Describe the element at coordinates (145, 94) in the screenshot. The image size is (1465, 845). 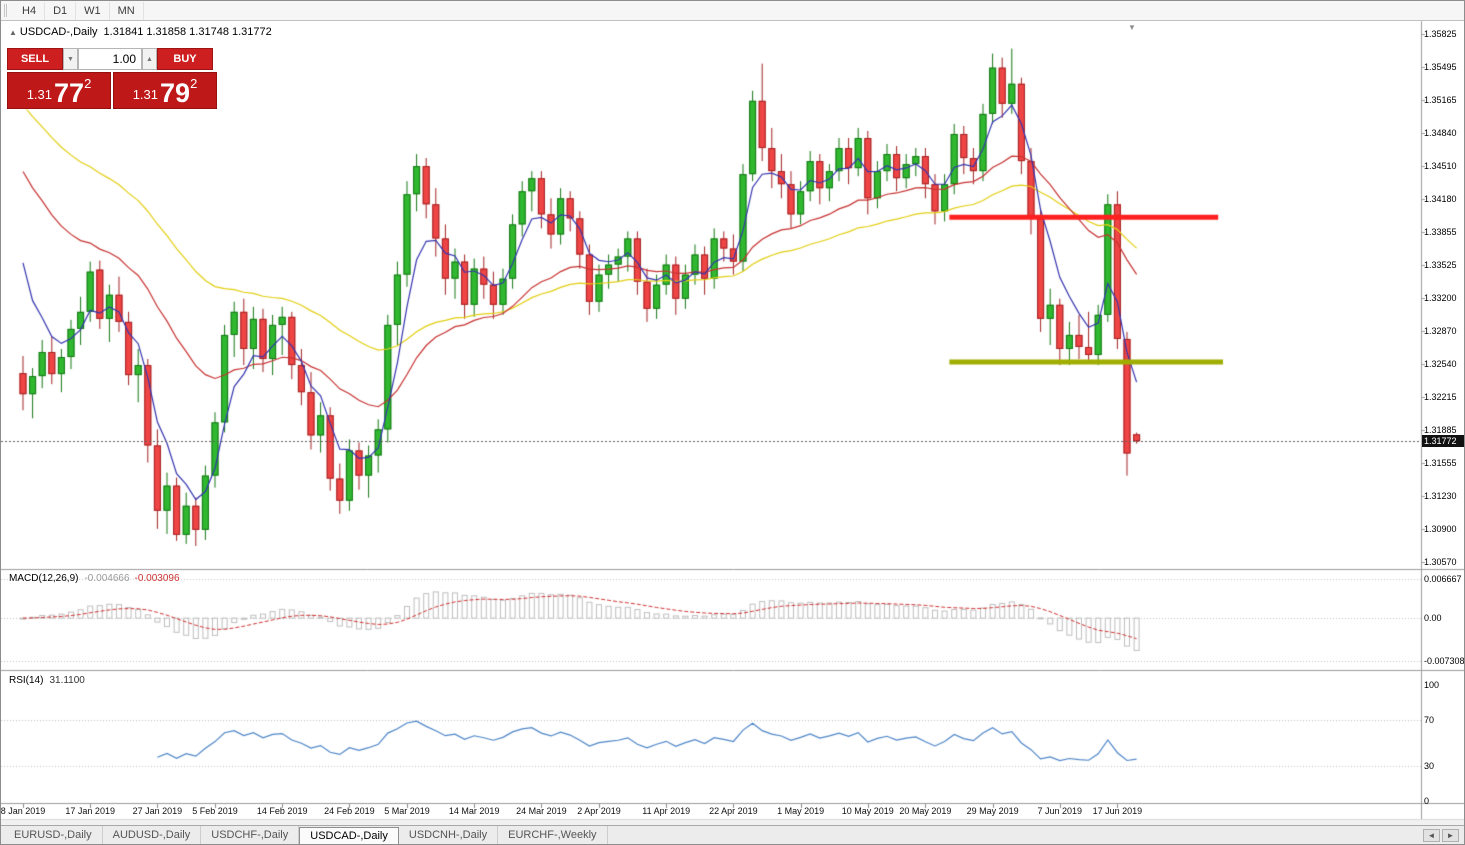
I see `buy-price-prefix: 1.31` at that location.